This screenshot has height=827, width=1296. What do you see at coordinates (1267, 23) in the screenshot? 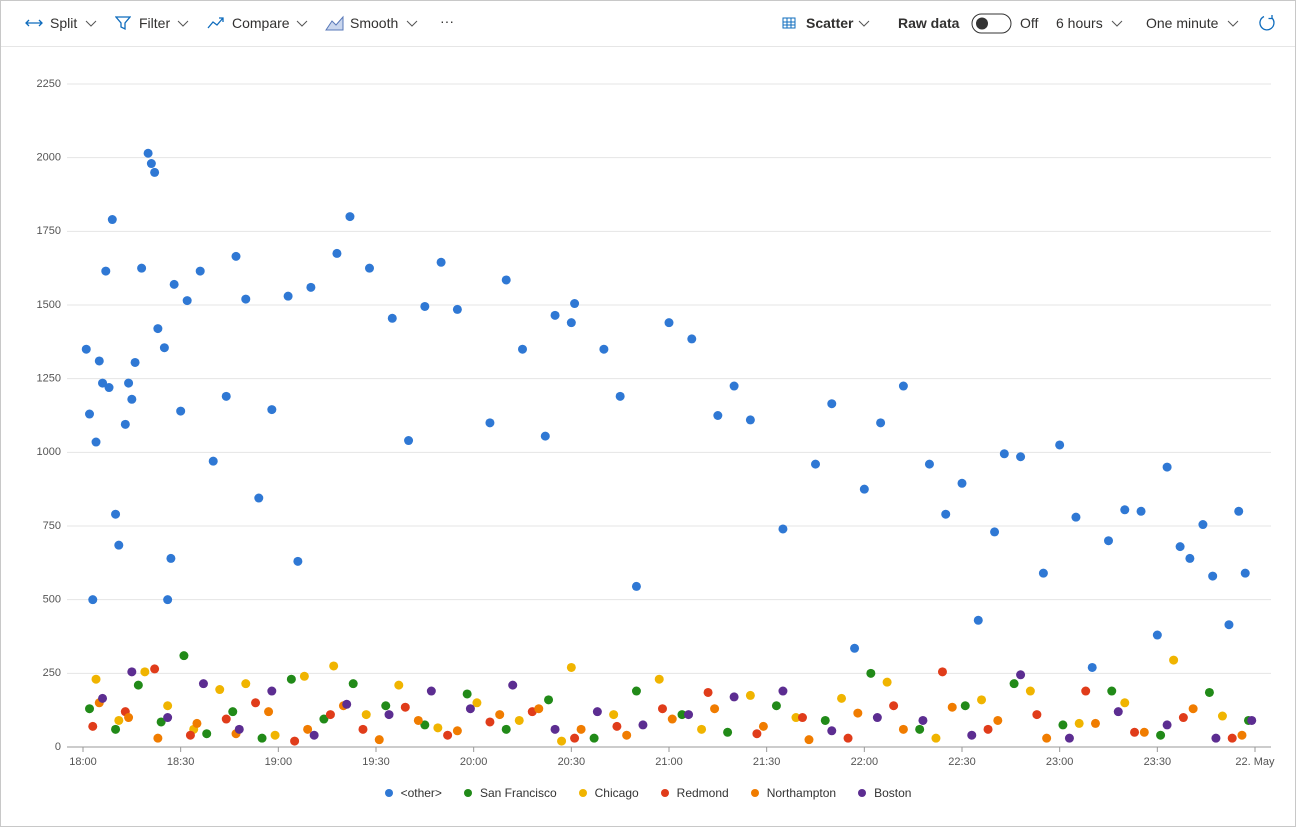
I see `refresh-button` at bounding box center [1267, 23].